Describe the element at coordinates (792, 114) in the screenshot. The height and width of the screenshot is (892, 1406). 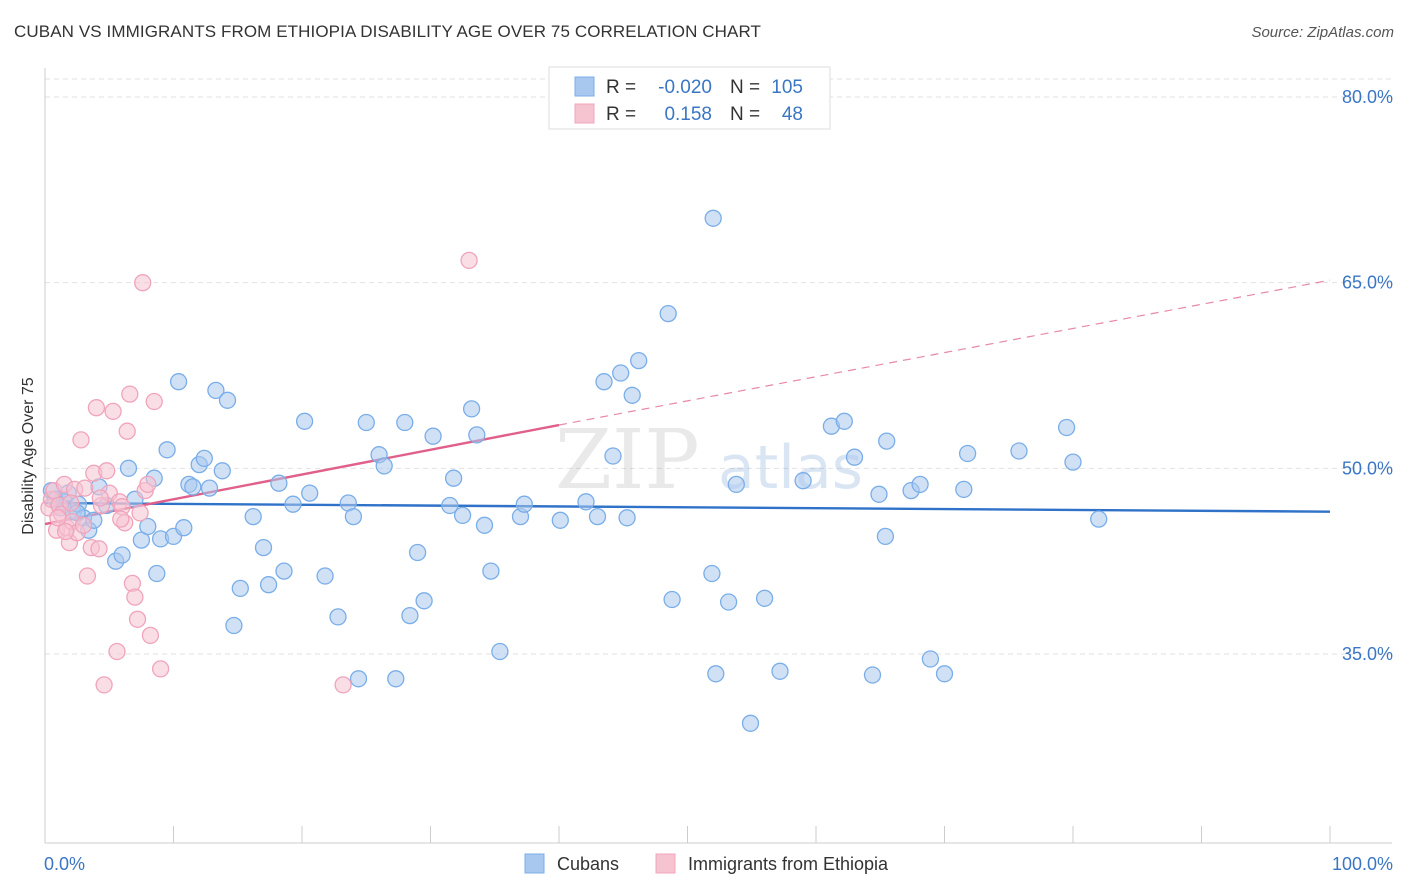
I see `legend-n-value-2: 48` at that location.